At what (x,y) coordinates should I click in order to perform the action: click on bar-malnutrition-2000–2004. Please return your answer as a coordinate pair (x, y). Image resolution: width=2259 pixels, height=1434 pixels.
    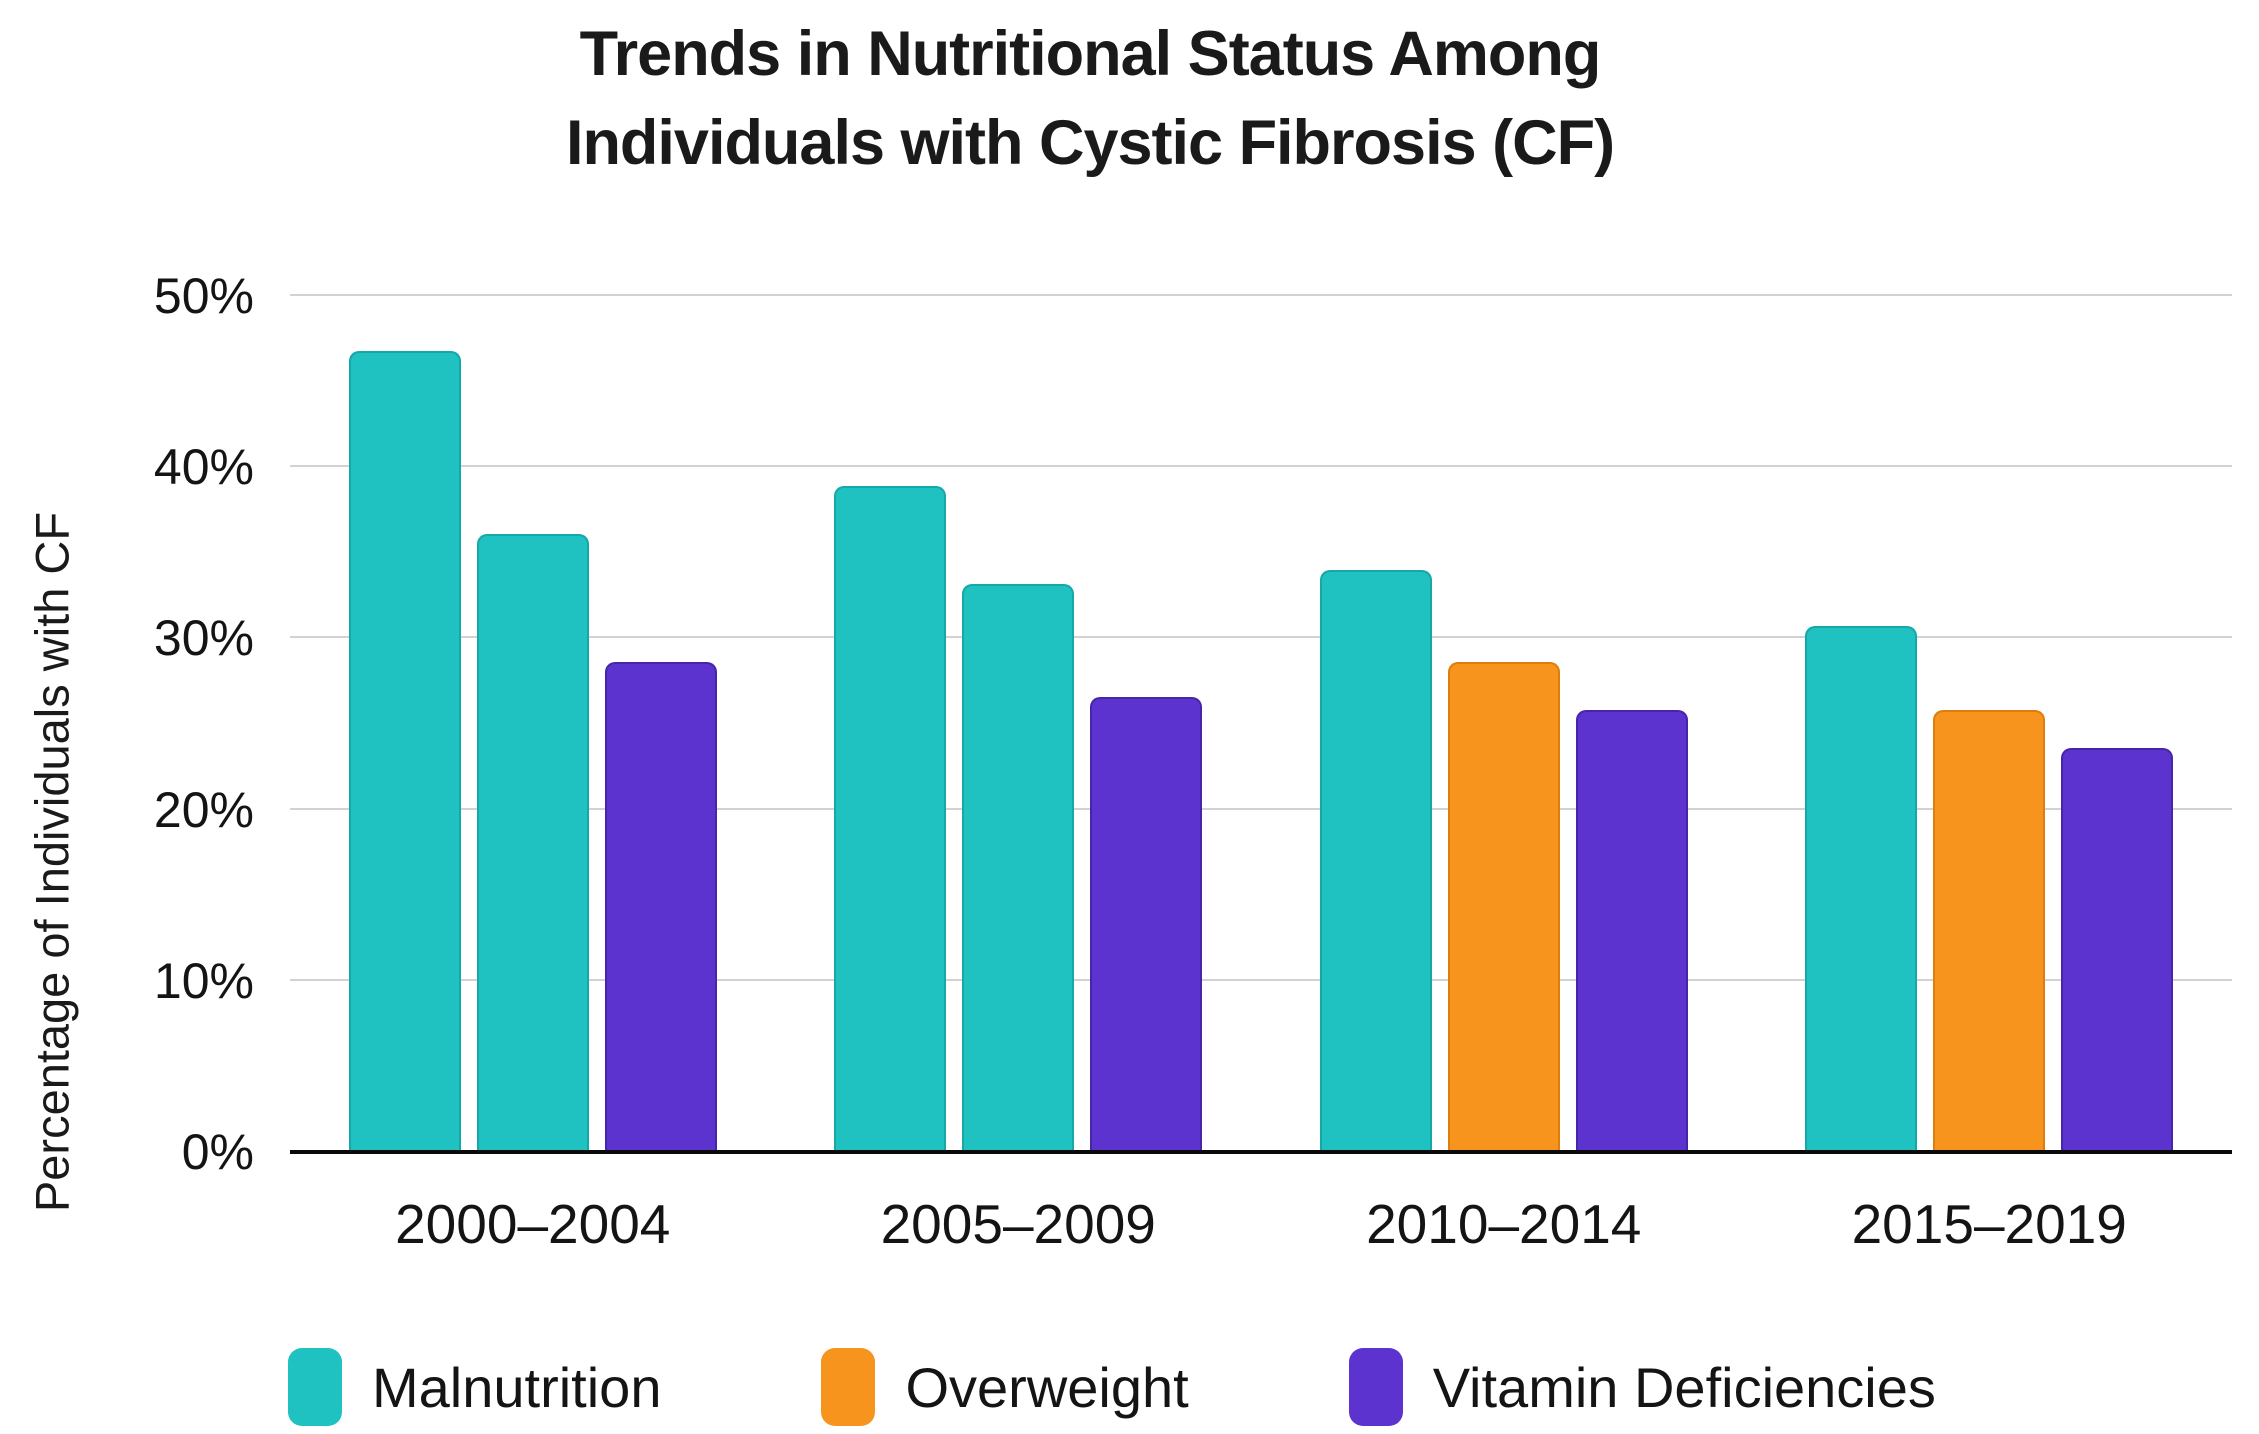
    Looking at the image, I should click on (404, 751).